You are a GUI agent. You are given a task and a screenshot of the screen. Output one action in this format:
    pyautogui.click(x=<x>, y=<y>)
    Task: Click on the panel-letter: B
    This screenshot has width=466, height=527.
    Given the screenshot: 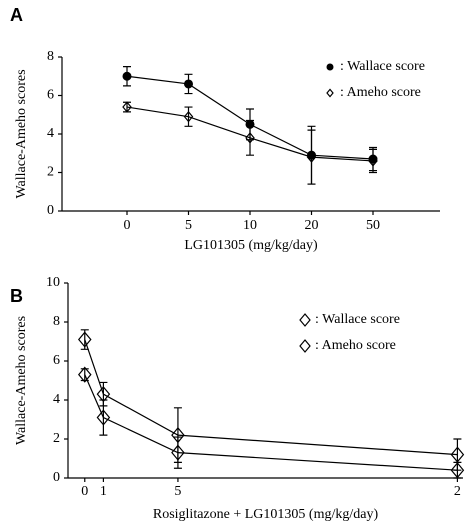 What is the action you would take?
    pyautogui.click(x=16, y=296)
    